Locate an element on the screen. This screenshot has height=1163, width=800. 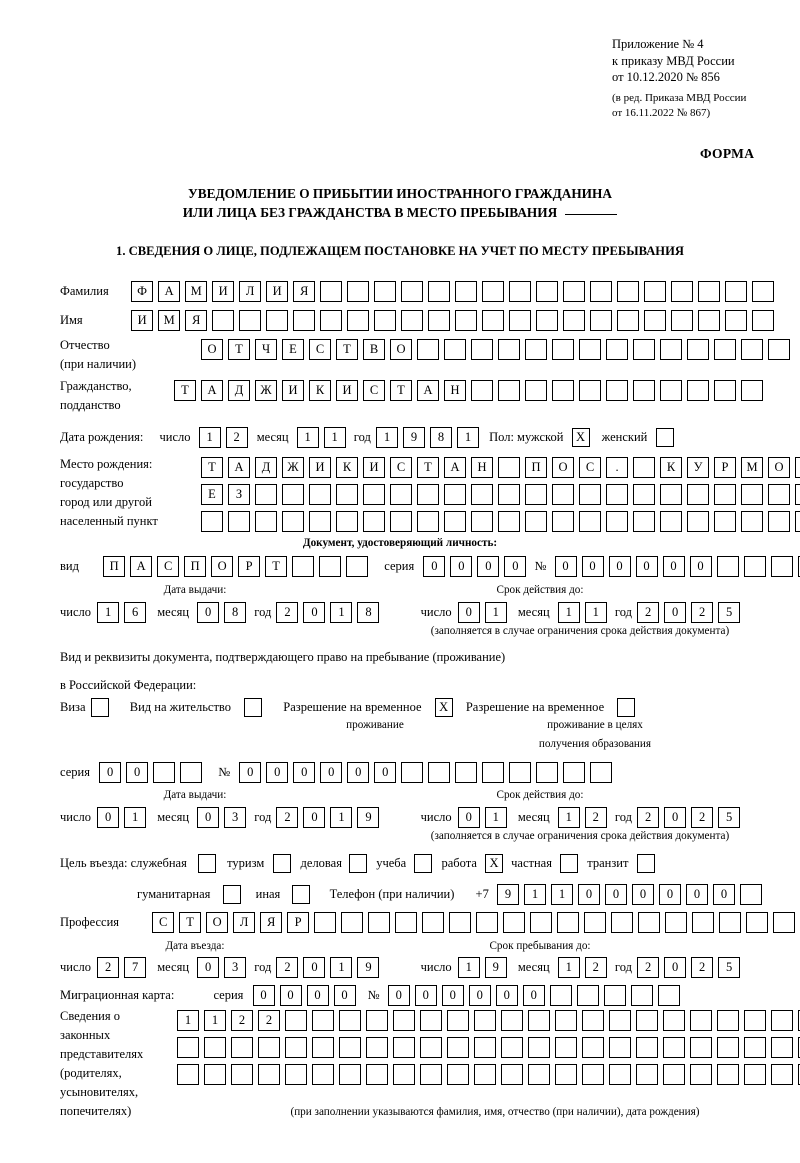
purpose-humanitarian-checkbox is located at coordinates (231, 894).